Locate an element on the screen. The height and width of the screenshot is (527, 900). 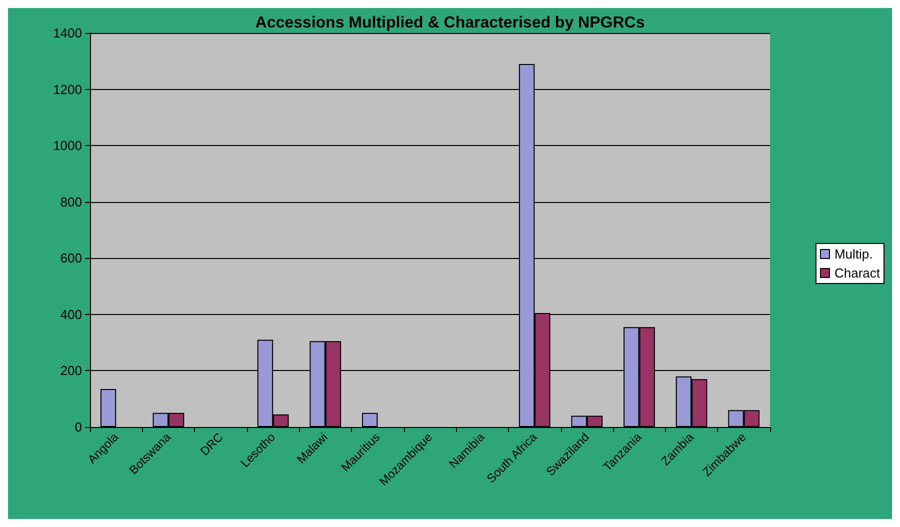
y-tick-label: 400 is located at coordinates (71, 314).